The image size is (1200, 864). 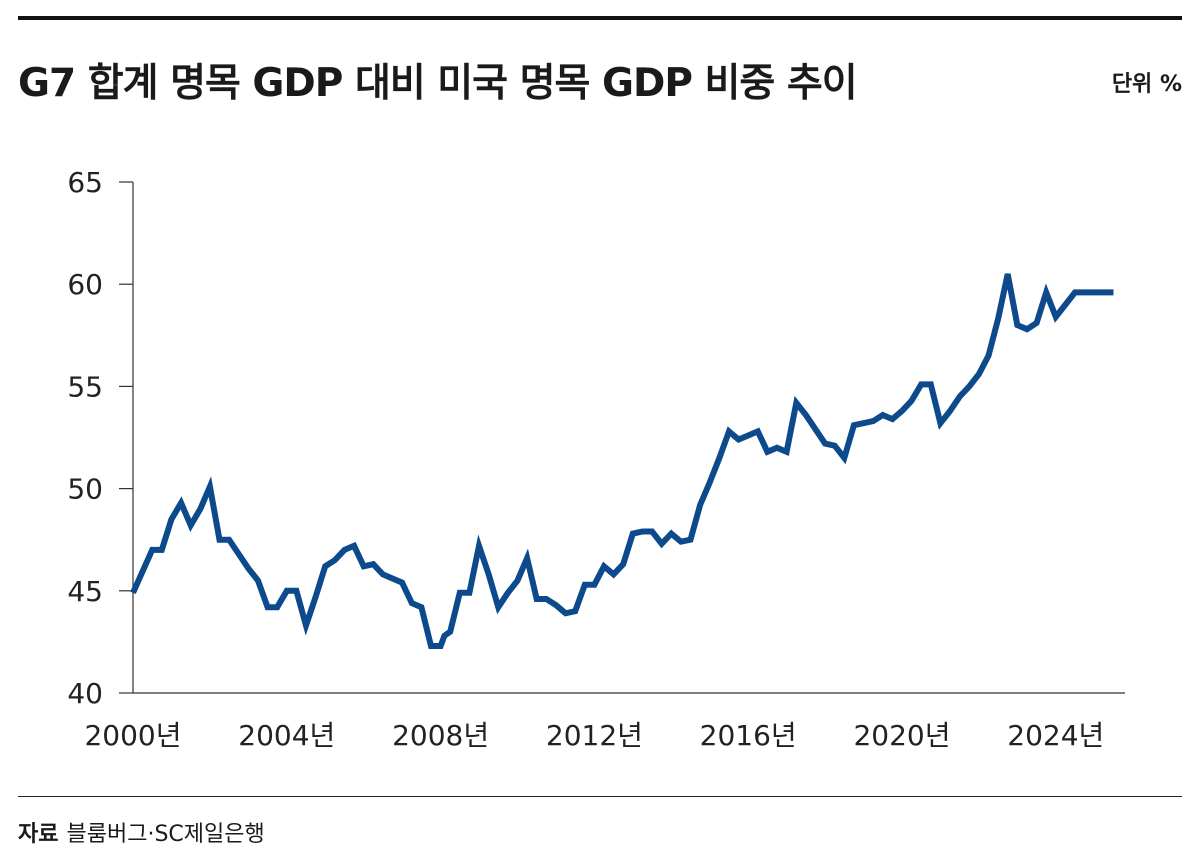 I want to click on x-tick-label: 2000년, so click(x=132, y=735).